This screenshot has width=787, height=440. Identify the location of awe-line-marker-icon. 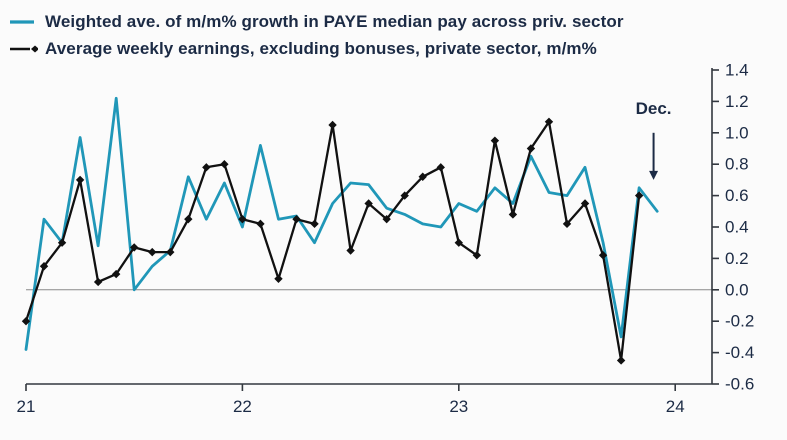
(24, 48).